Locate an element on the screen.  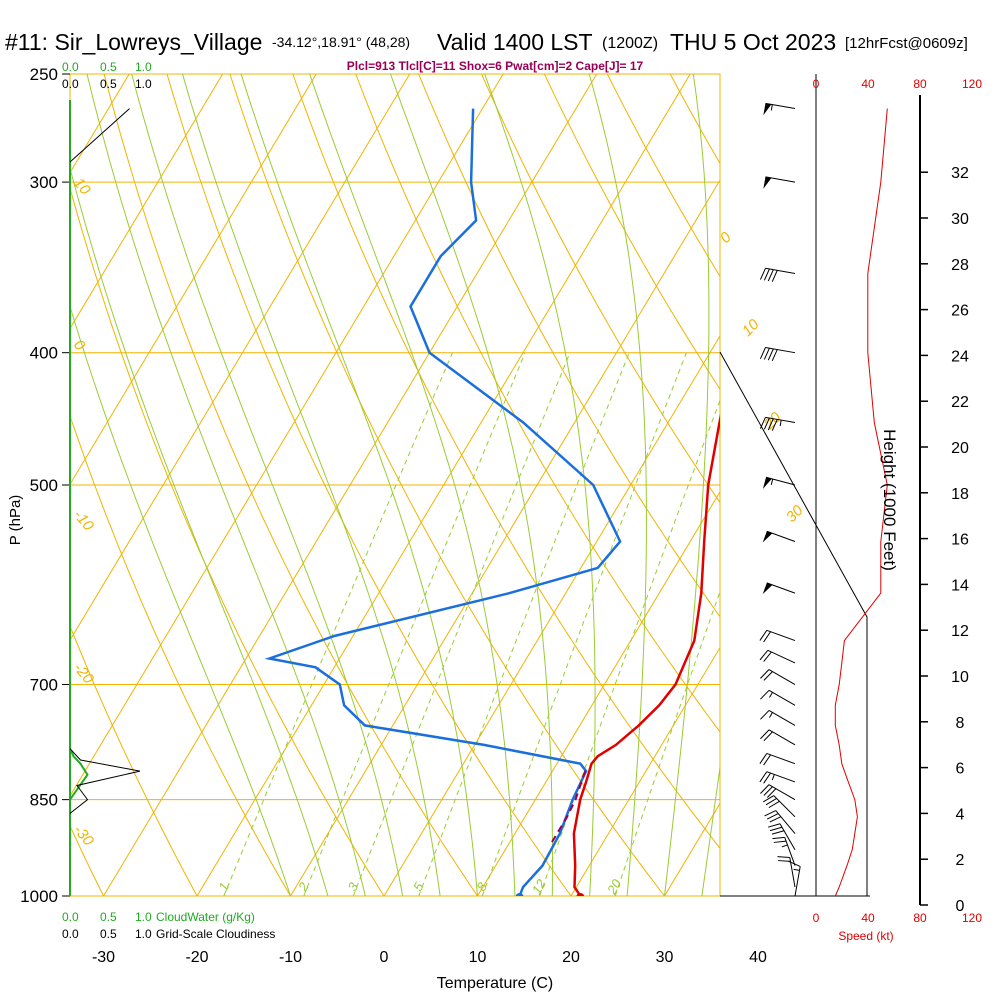
valid-time: Valid 1400 LST is located at coordinates (515, 42).